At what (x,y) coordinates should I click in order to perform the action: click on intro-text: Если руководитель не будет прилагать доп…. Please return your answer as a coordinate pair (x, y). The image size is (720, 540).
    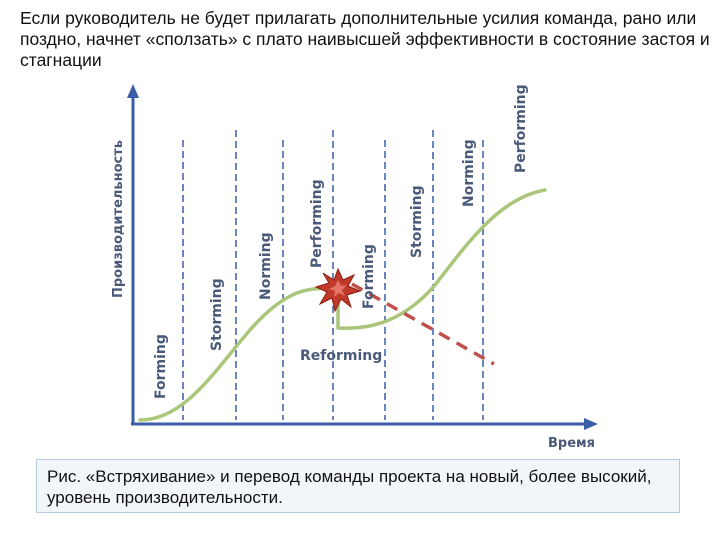
    Looking at the image, I should click on (365, 39).